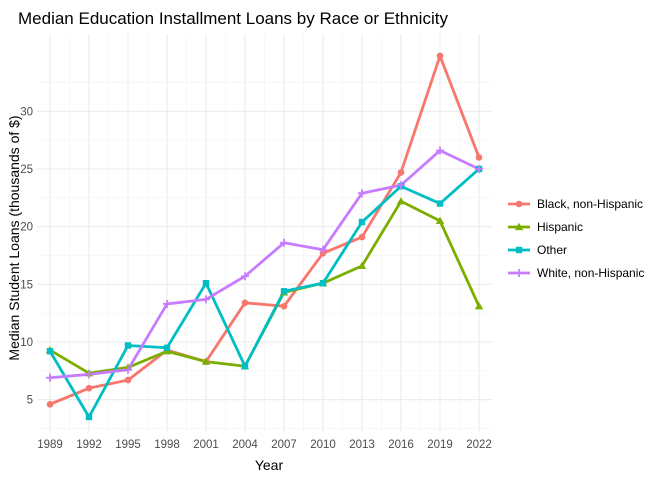 Image resolution: width=672 pixels, height=485 pixels. I want to click on x-tick-label: 2007, so click(284, 445).